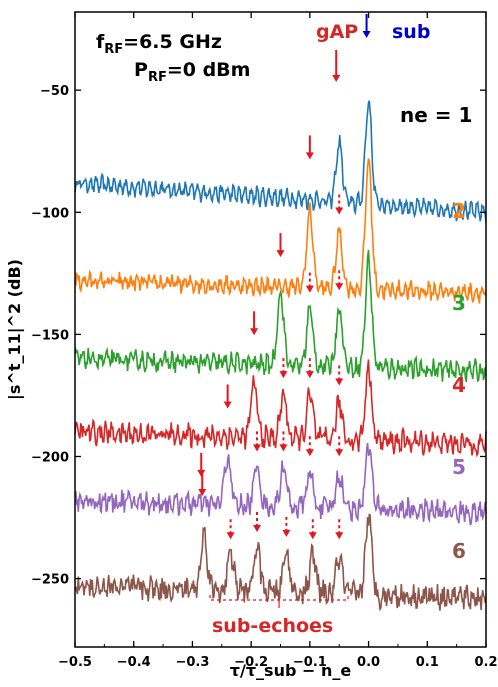 The image size is (498, 687). Describe the element at coordinates (192, 662) in the screenshot. I see `x-tick-label: −0.3` at that location.